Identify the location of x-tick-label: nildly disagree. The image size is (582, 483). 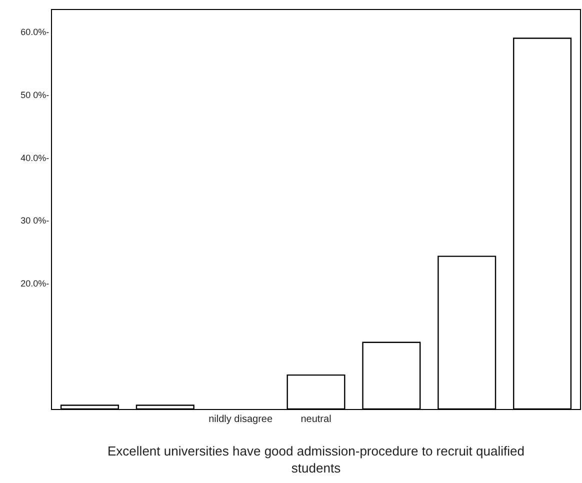
(240, 419).